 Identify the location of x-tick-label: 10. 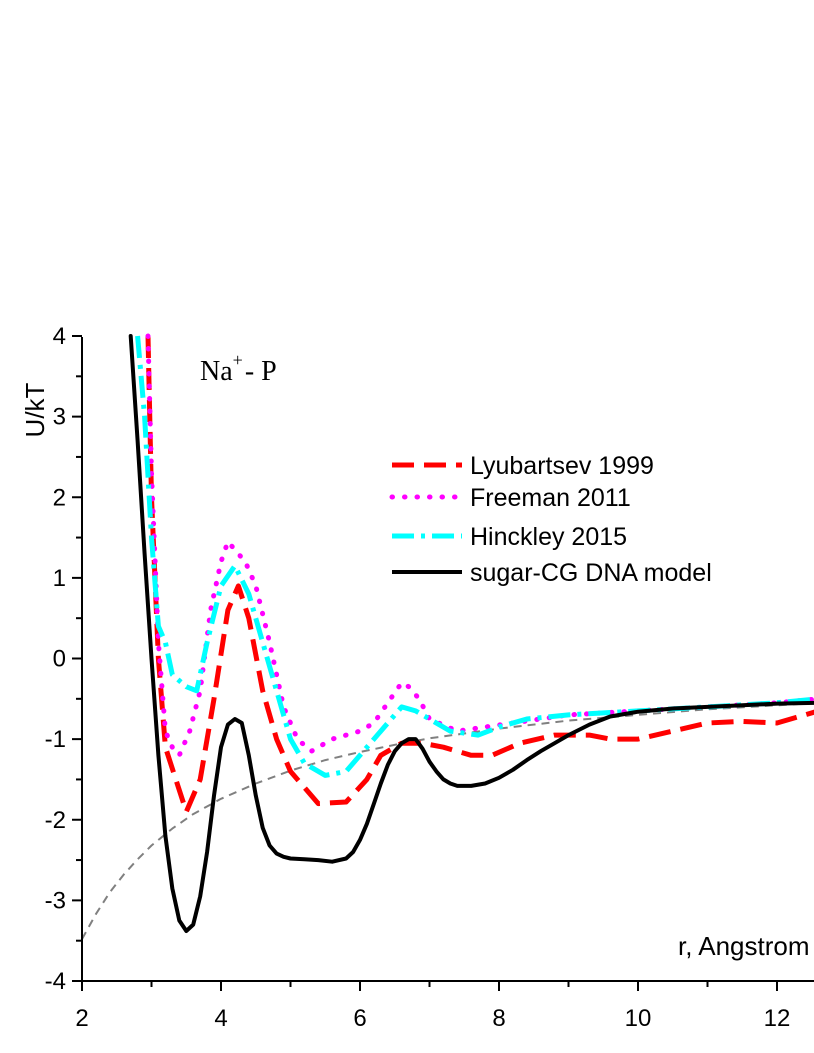
(638, 1018).